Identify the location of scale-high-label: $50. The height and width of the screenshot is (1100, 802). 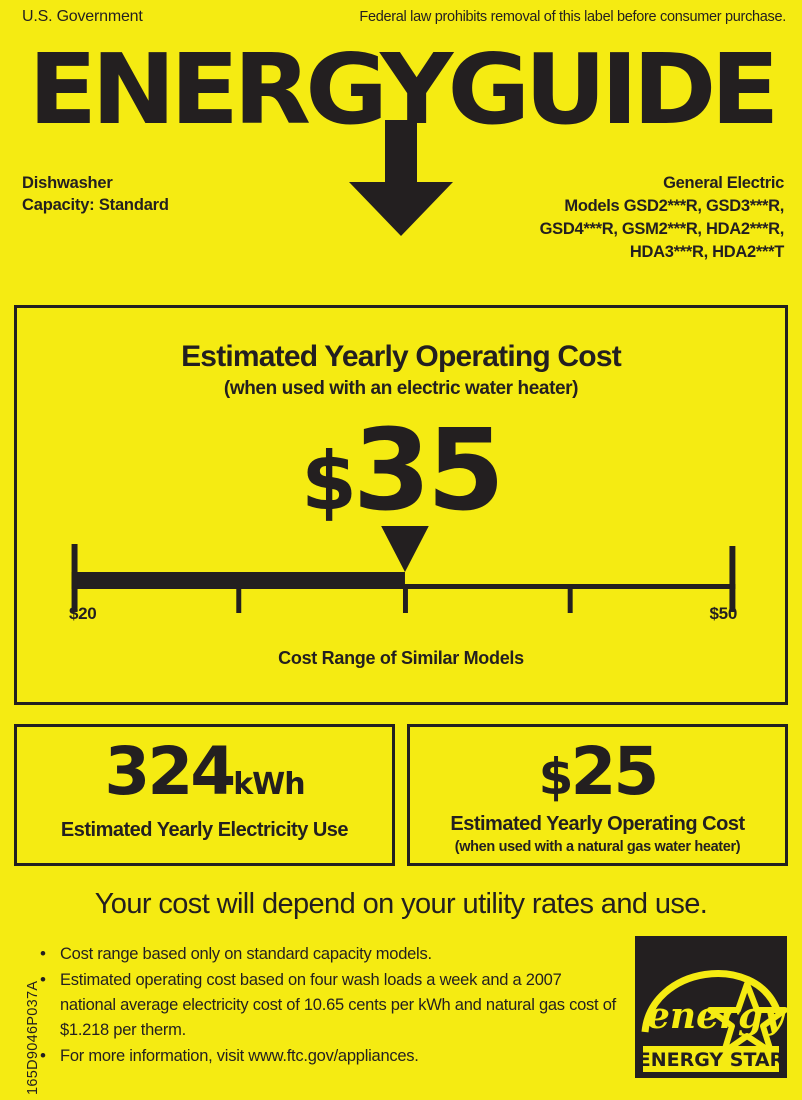
(723, 613).